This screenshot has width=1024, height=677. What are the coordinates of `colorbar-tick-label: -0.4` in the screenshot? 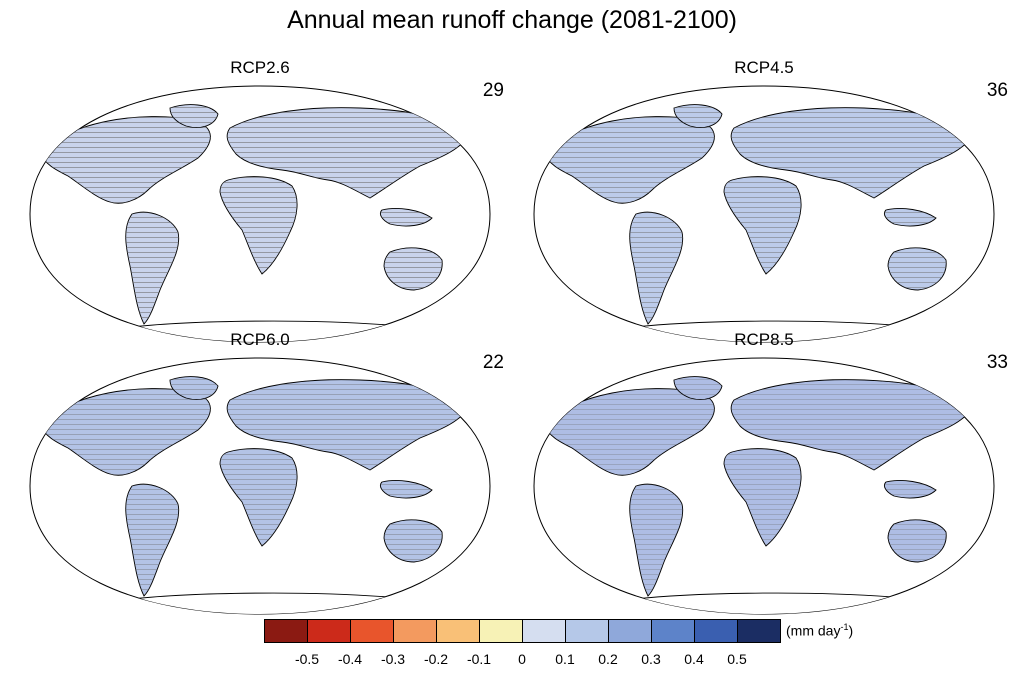 It's located at (350, 659).